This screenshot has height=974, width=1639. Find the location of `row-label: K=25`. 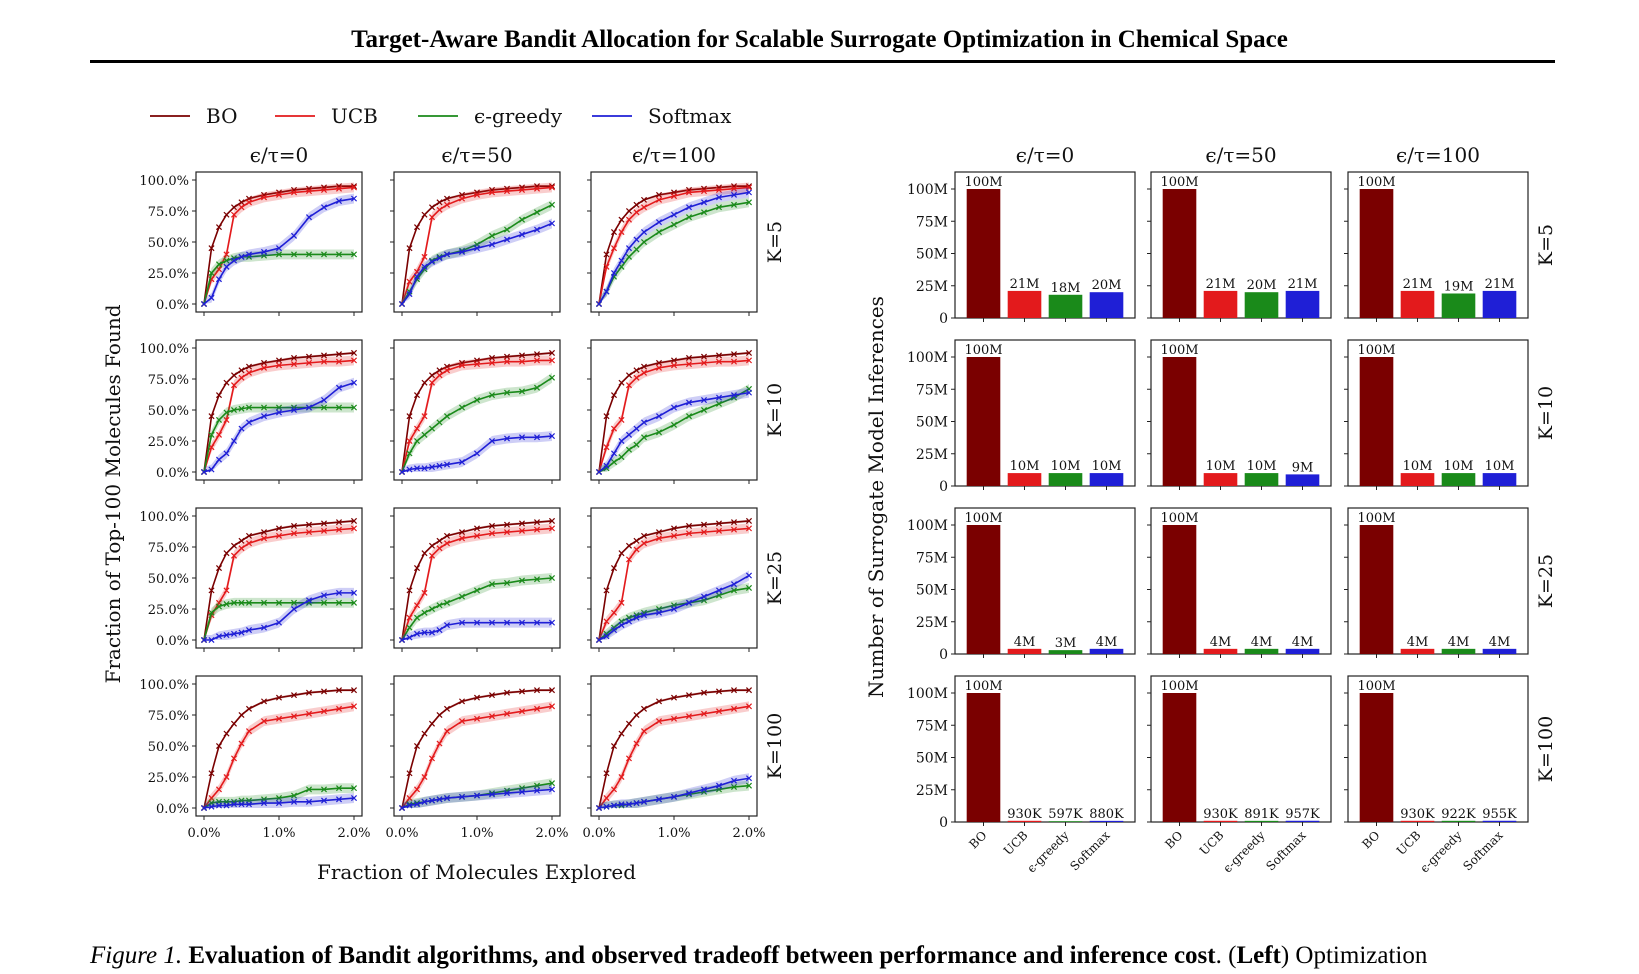

row-label: K=25 is located at coordinates (1546, 581).